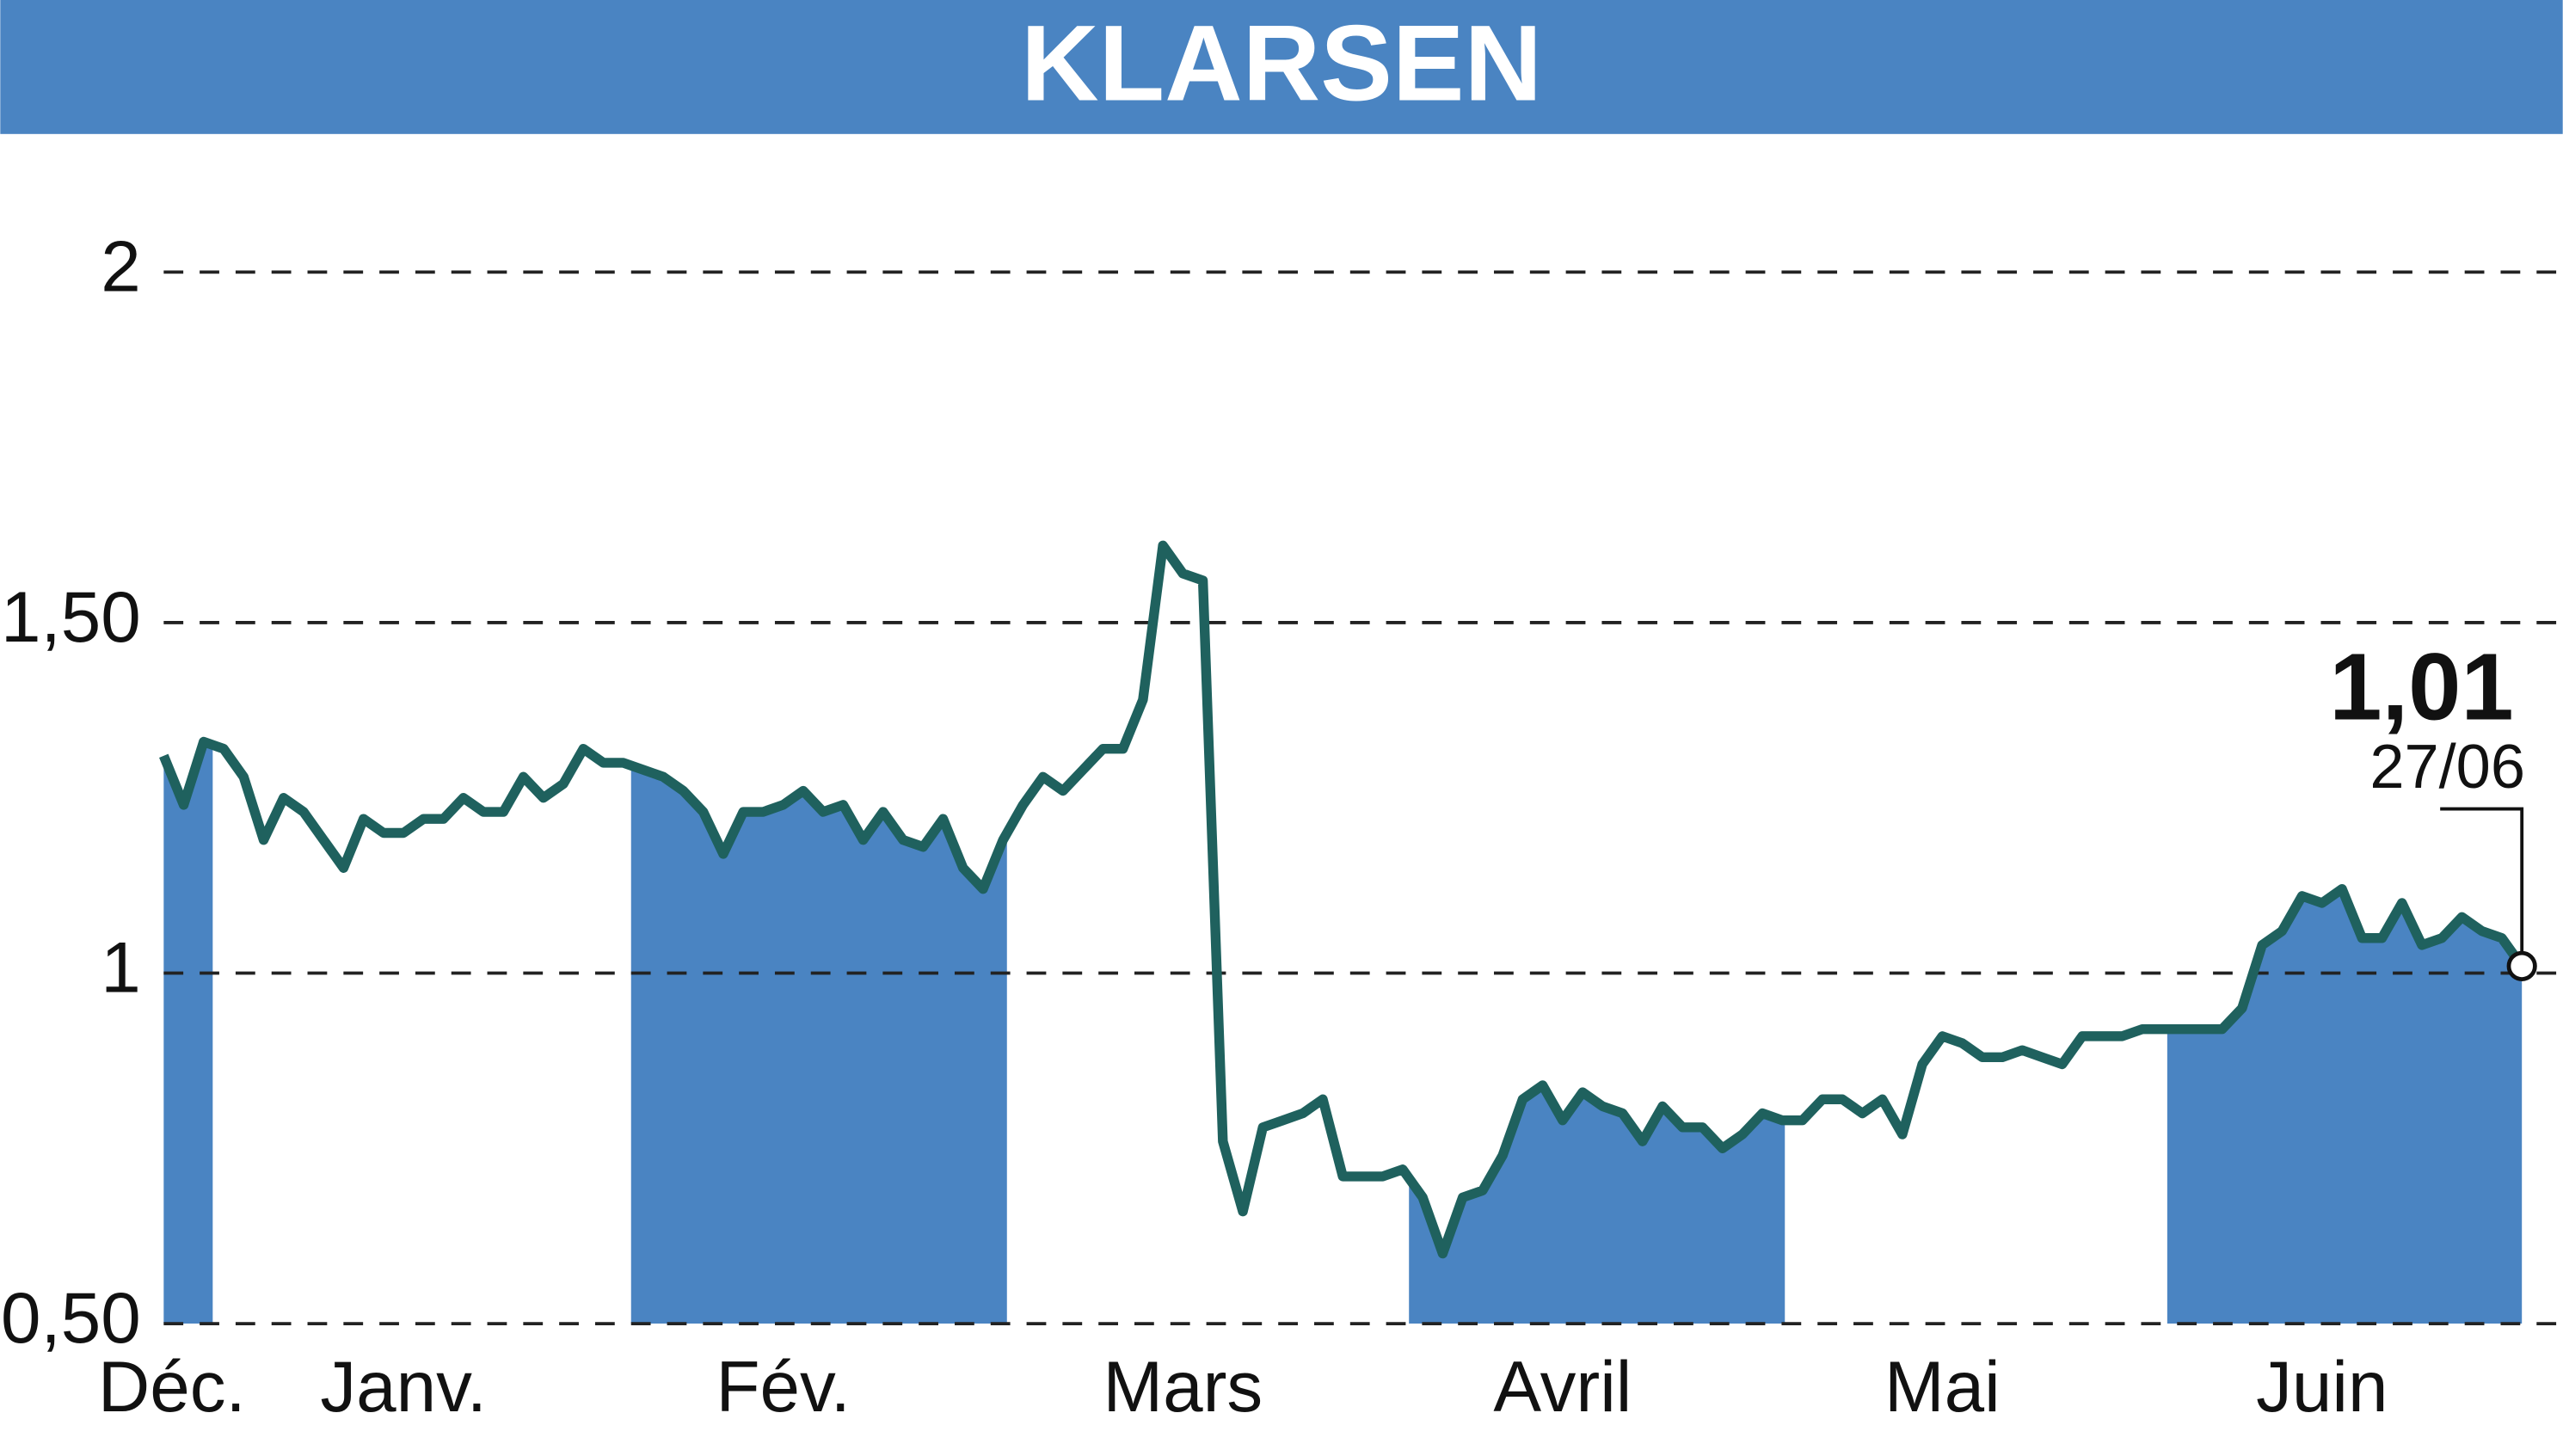  What do you see at coordinates (121, 266) in the screenshot?
I see `y-tick-label: 2` at bounding box center [121, 266].